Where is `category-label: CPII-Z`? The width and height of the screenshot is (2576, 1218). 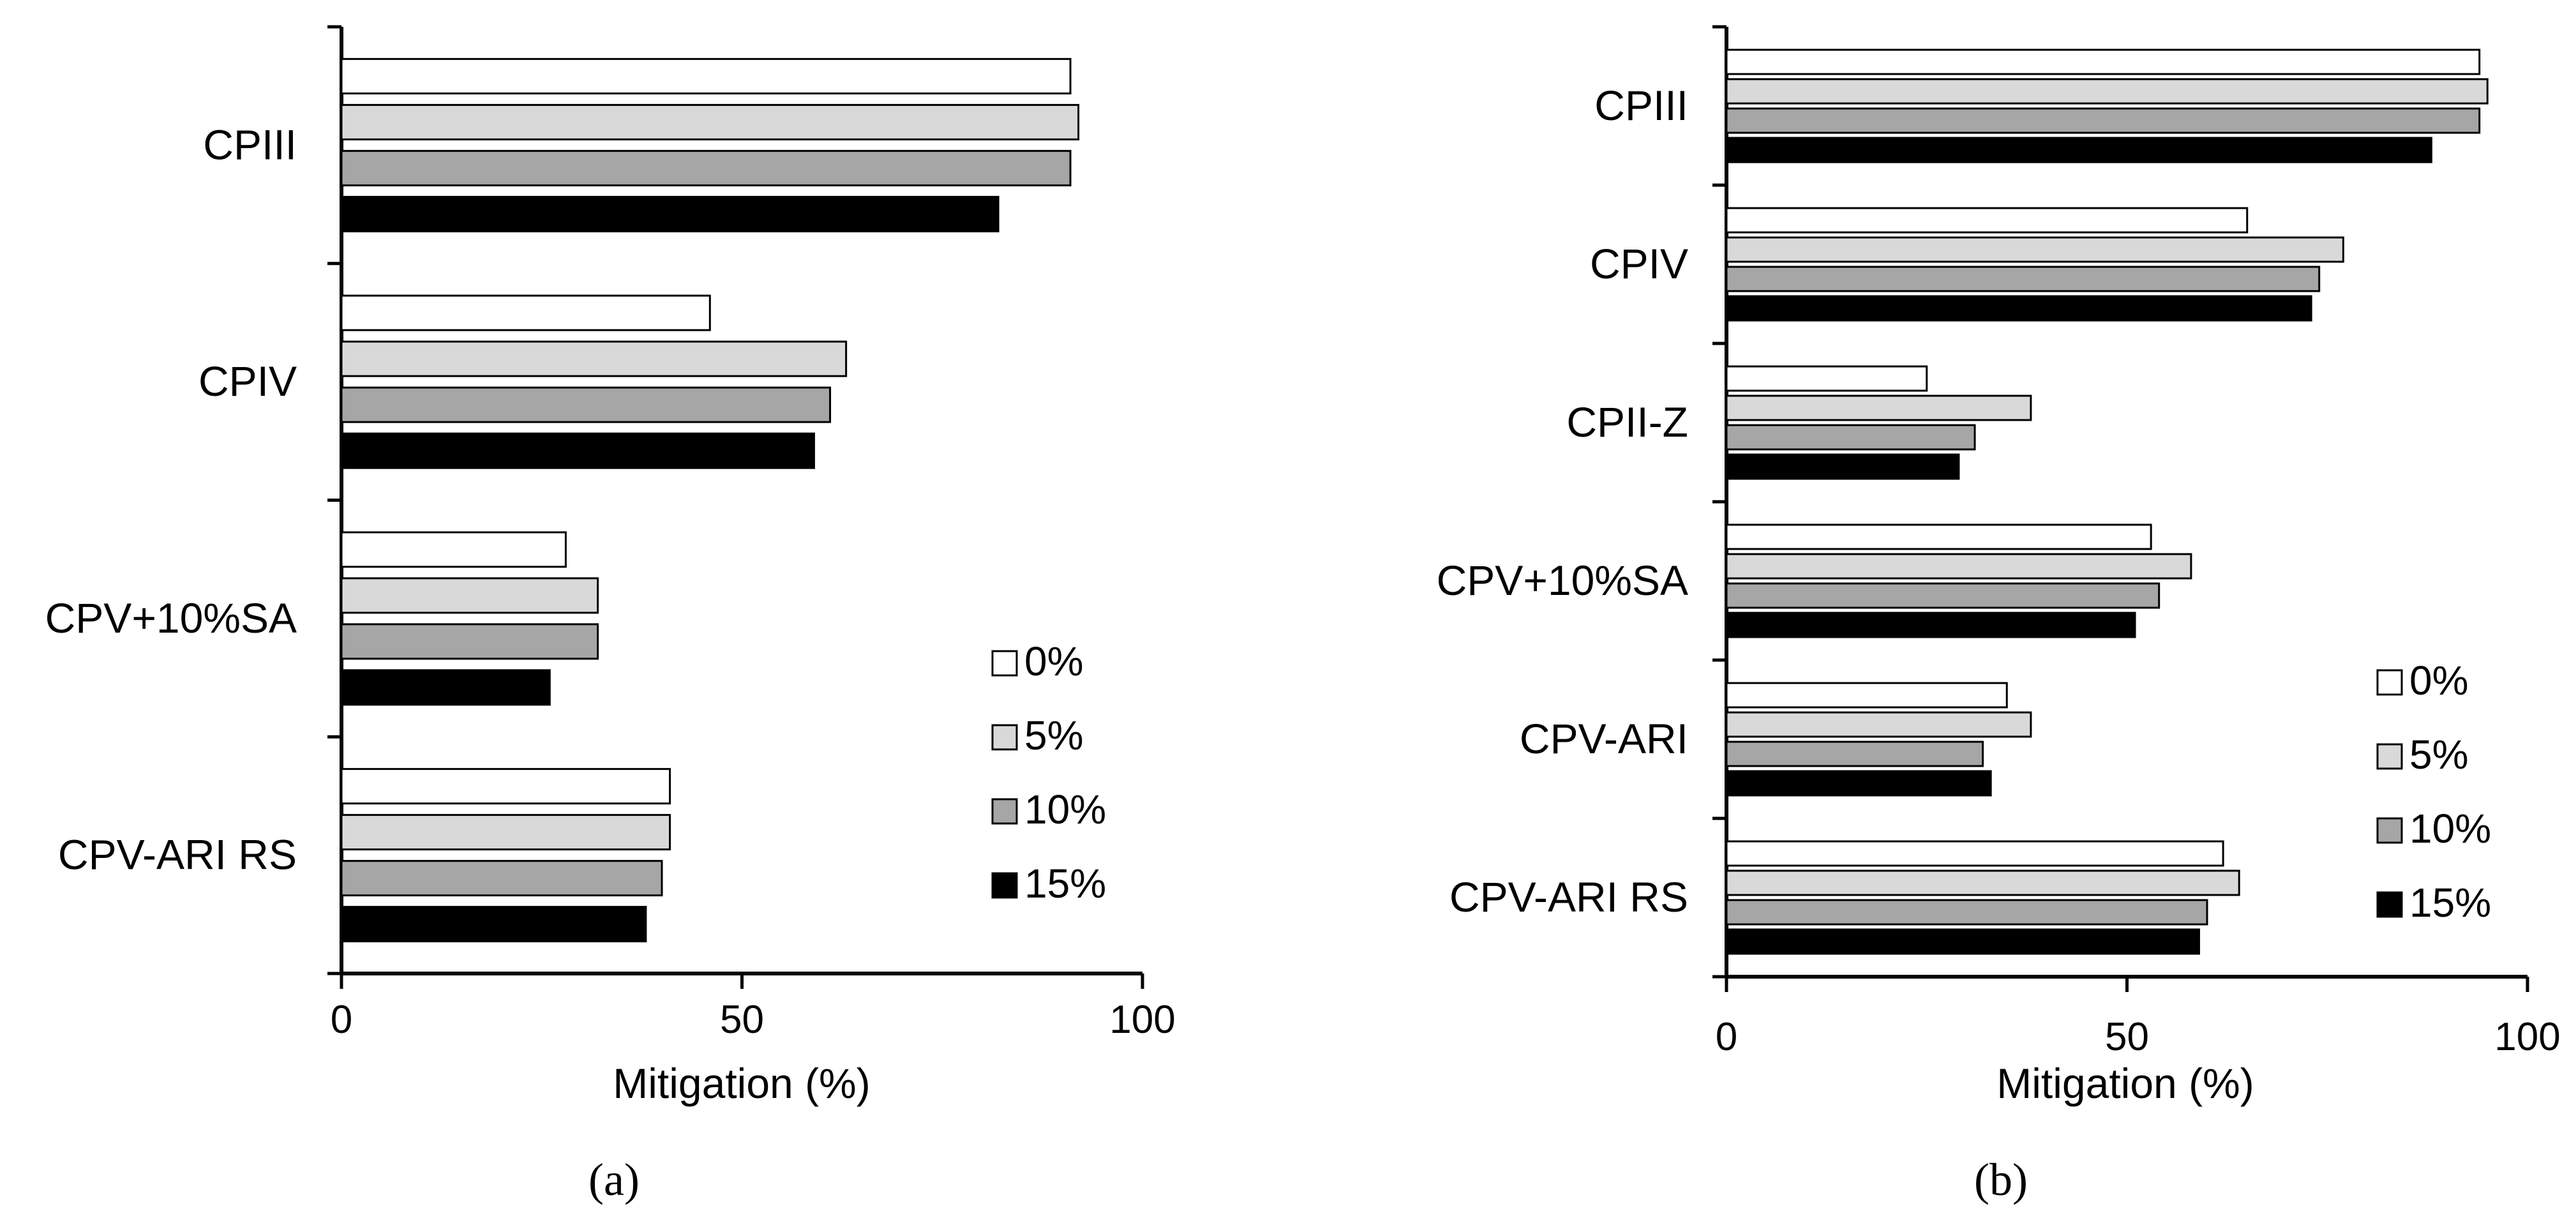 category-label: CPII-Z is located at coordinates (1627, 422).